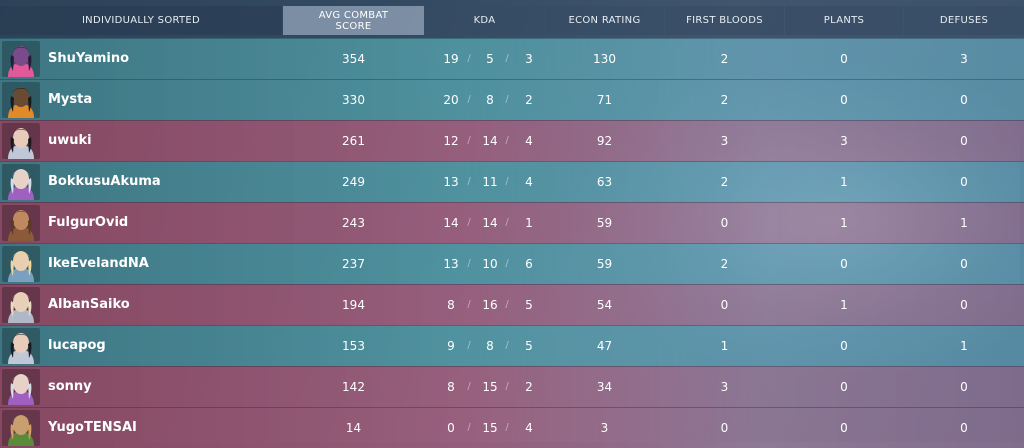 Image resolution: width=1024 pixels, height=448 pixels. What do you see at coordinates (512, 427) in the screenshot?
I see `player-row: YugoTENSAI 14 0 / 15 / 4 3 0 0 0` at bounding box center [512, 427].